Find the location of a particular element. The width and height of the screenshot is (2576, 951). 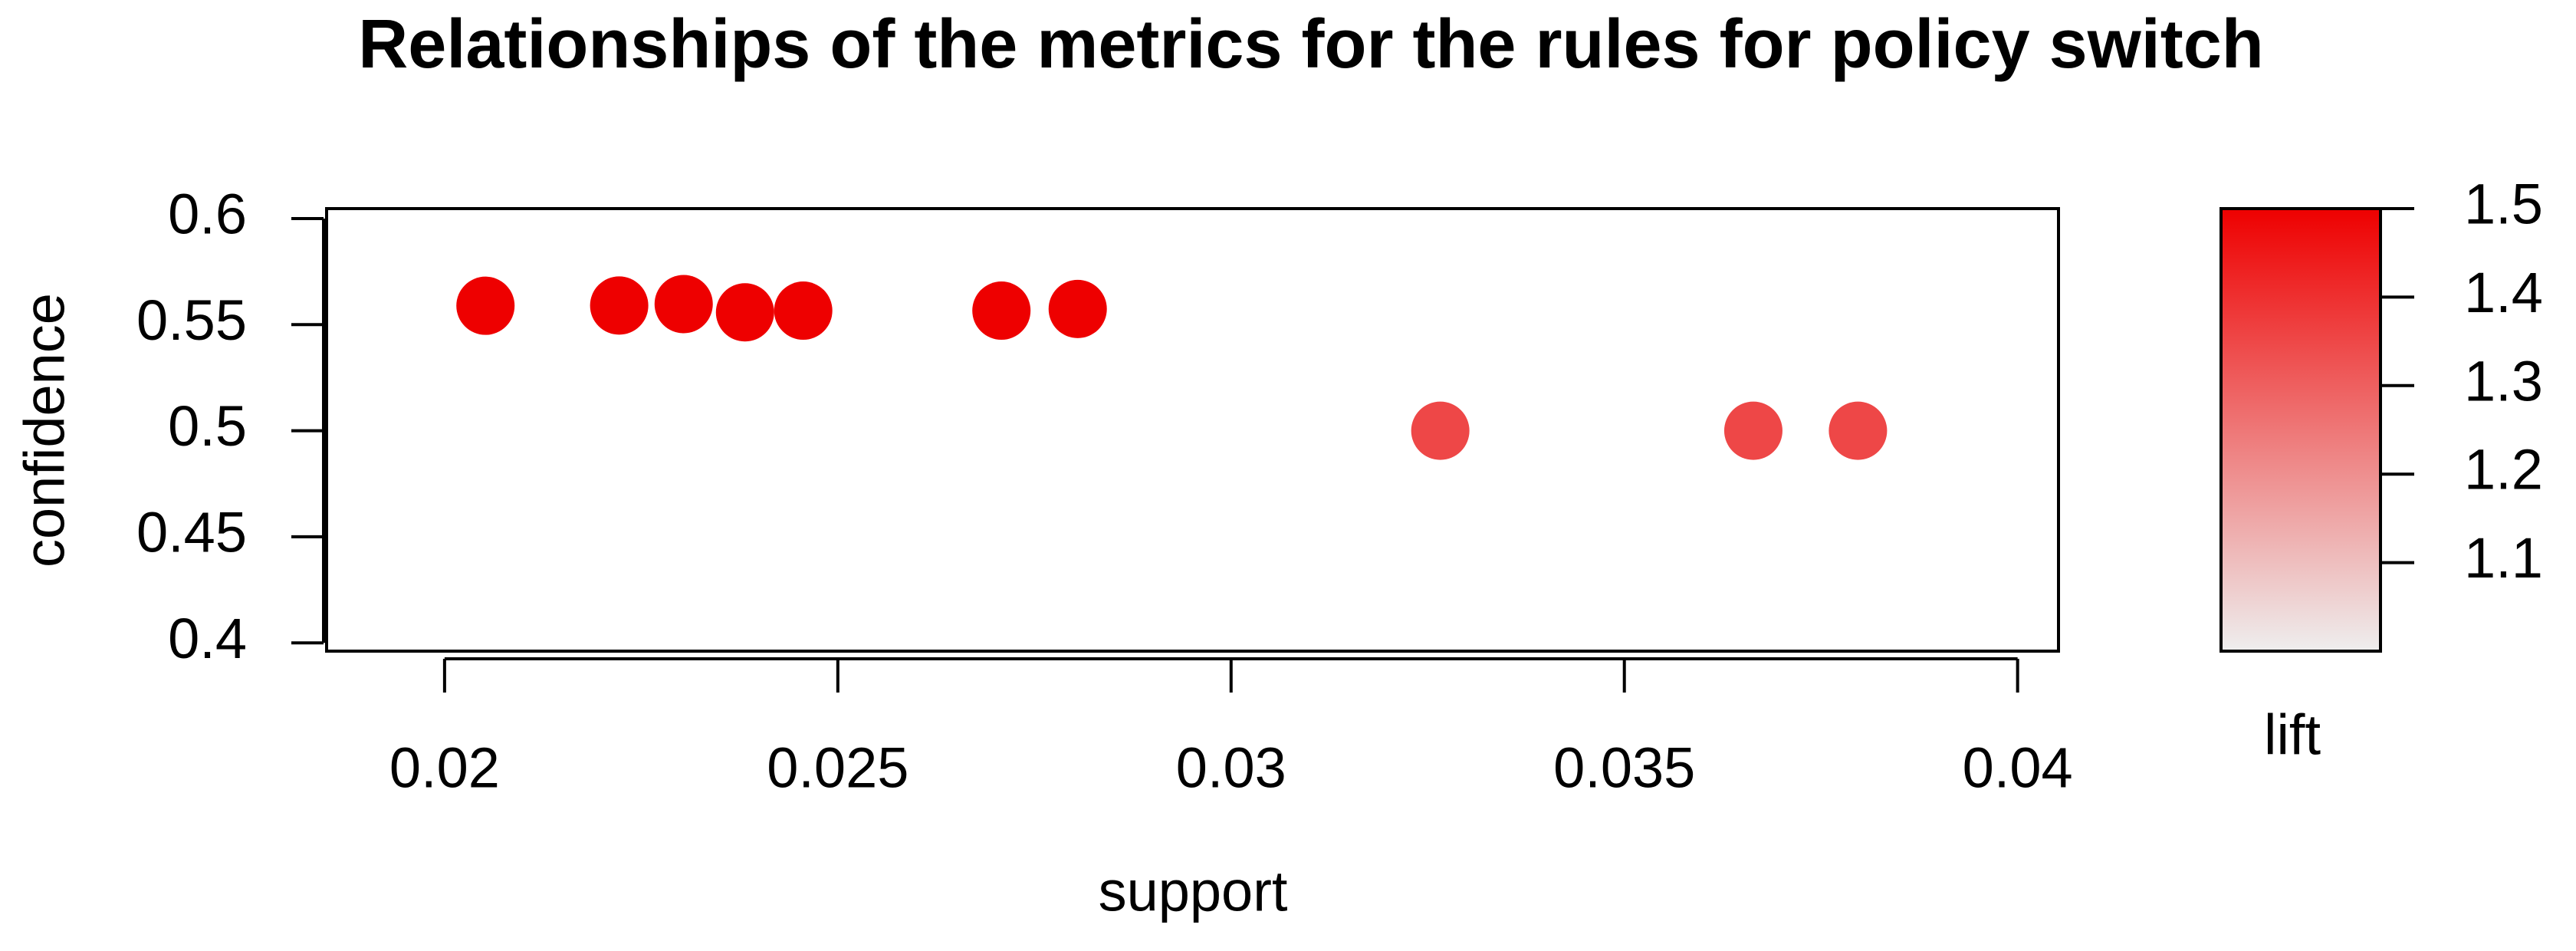

y-tick-label: 0.55 is located at coordinates (192, 320).